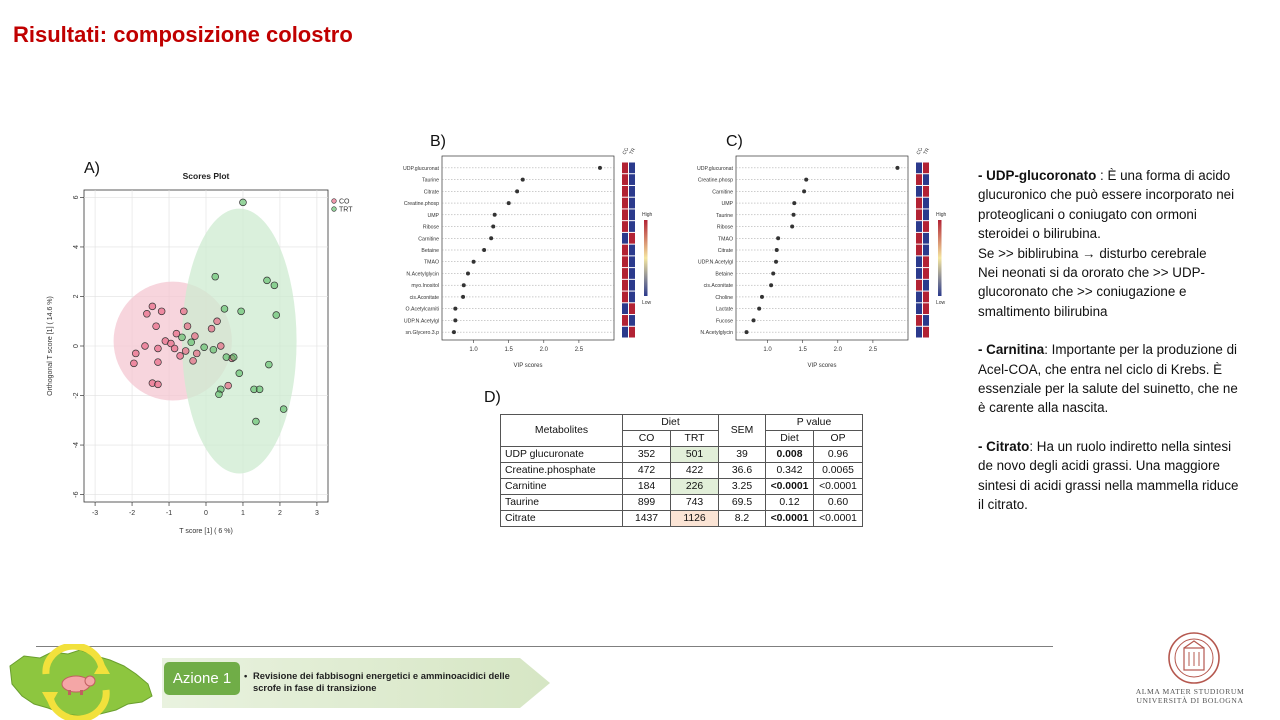  Describe the element at coordinates (422, 310) in the screenshot. I see `metabolite-label: O.Acetylcarniti` at that location.